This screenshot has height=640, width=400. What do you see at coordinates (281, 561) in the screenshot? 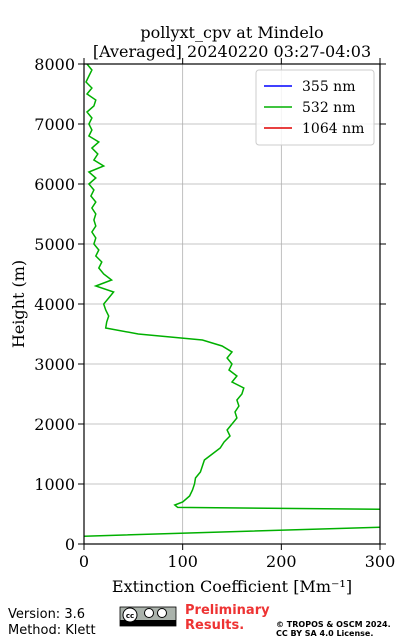
I see `x-tick-label: 200` at bounding box center [281, 561].